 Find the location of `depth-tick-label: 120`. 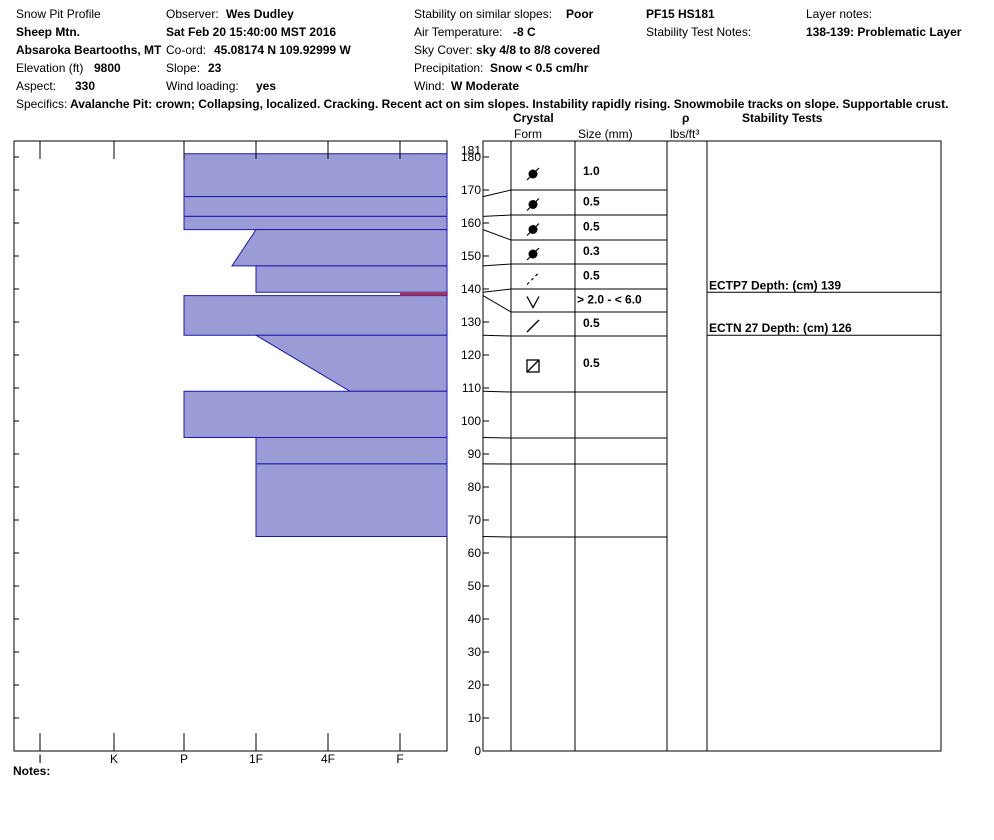

depth-tick-label: 120 is located at coordinates (471, 355).